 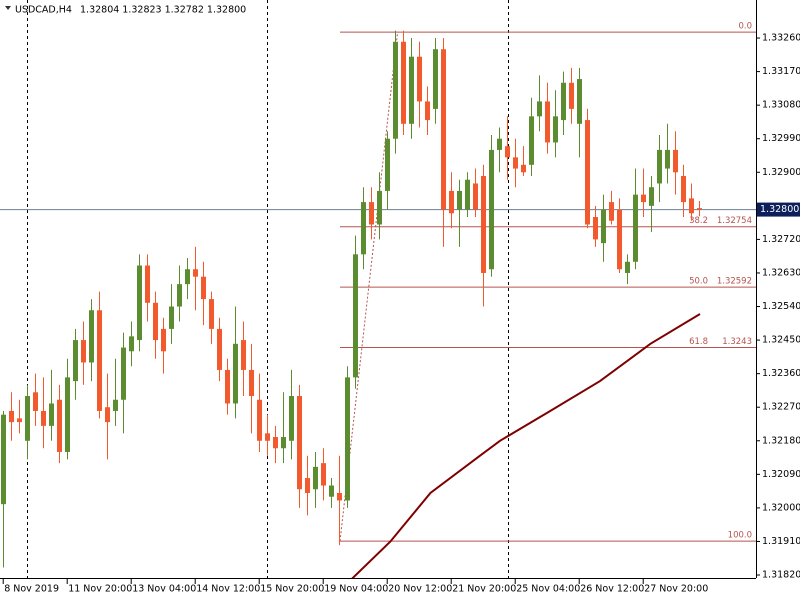 What do you see at coordinates (548, 589) in the screenshot?
I see `x-tick-label: 25 Nov 04:00` at bounding box center [548, 589].